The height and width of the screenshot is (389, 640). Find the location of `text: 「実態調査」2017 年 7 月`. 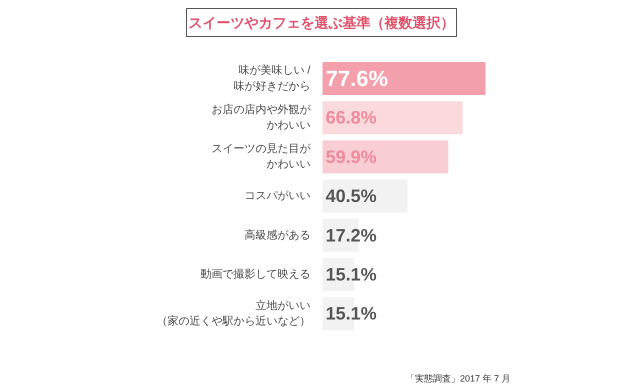

text: 「実態調査」2017 年 7 月 is located at coordinates (458, 379).